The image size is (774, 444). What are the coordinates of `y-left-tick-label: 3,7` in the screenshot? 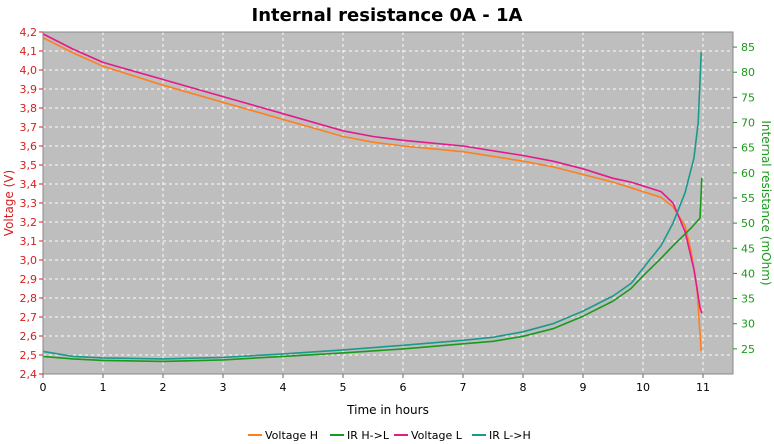 It's located at (29, 127).